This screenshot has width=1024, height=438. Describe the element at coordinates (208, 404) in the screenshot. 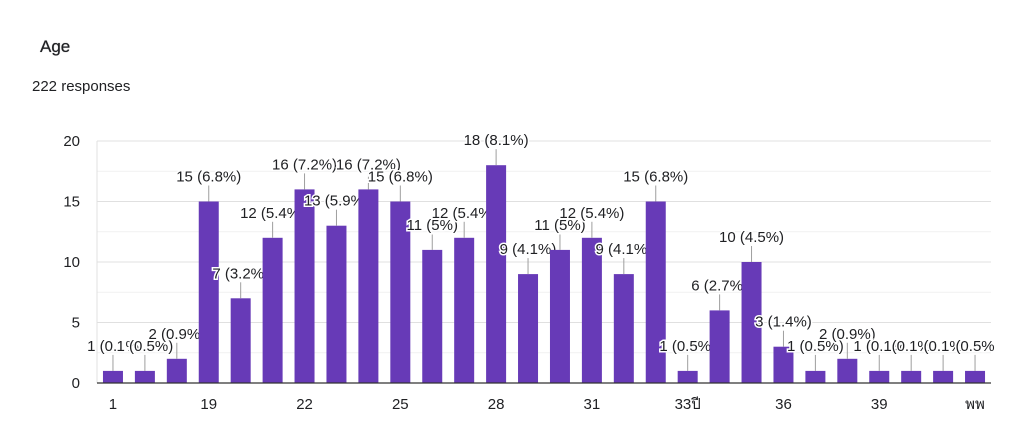

I see `x-tick-label: 19` at that location.